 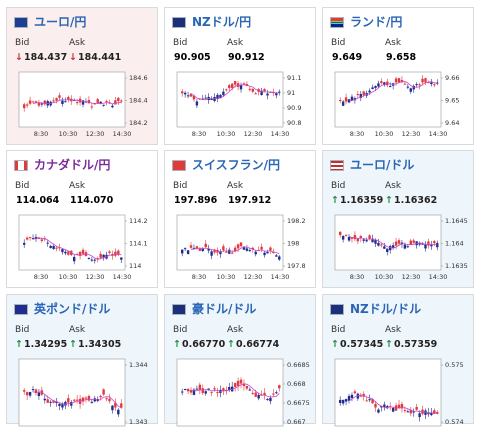 I want to click on chart-svg: 91.1 91 90.9 90.8 8:30 10:30 12:30 14:30, so click(x=245, y=105).